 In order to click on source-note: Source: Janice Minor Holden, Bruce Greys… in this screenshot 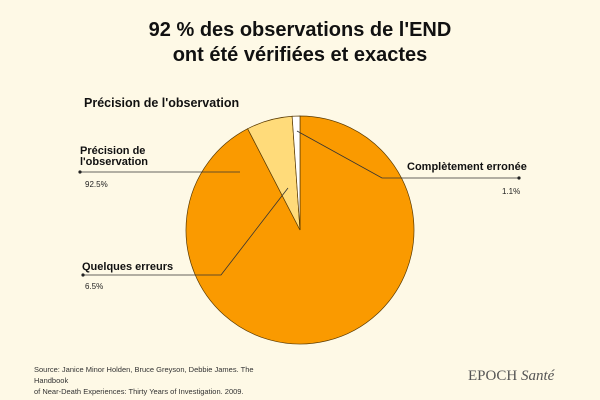, I will do `click(154, 380)`.